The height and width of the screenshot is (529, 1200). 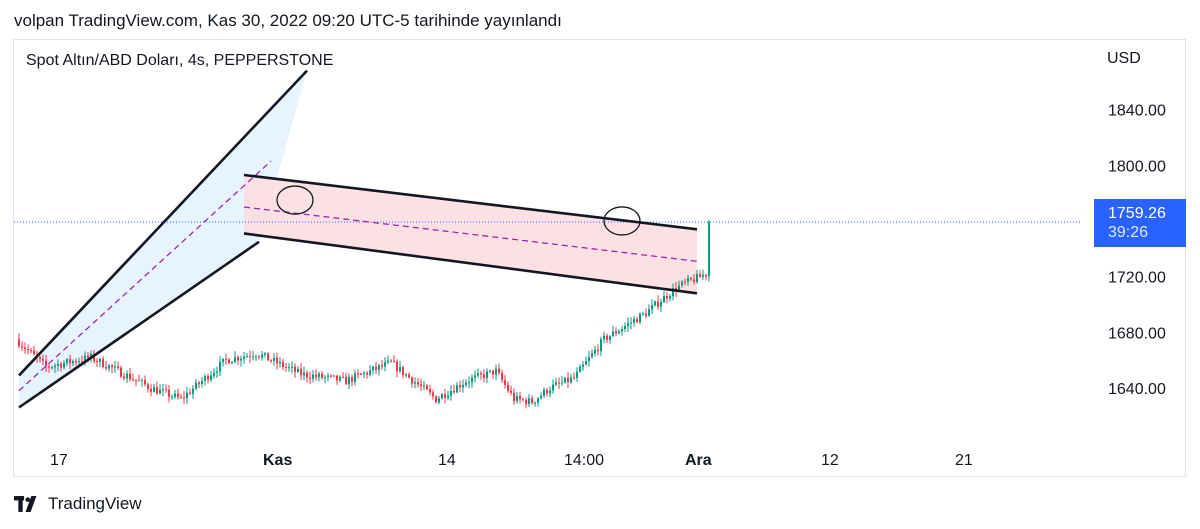 I want to click on x-tick-label: 17, so click(x=59, y=460).